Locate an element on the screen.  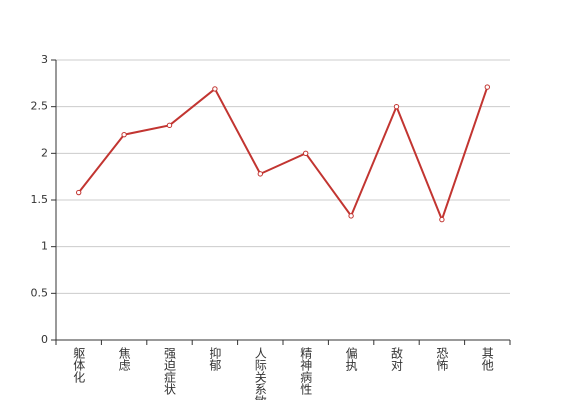
x-tick-label: 躯体化 is located at coordinates (79, 365).